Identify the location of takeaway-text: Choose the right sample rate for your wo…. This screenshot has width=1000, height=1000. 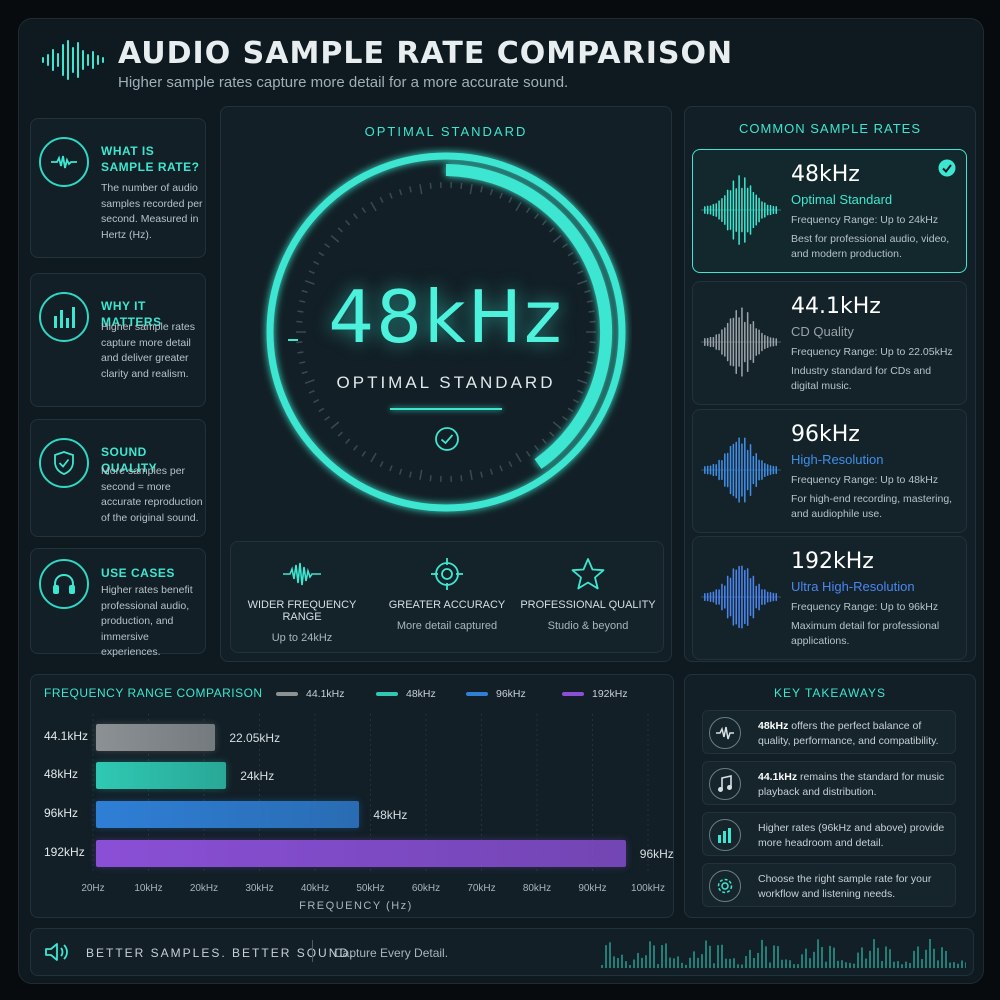
(855, 886).